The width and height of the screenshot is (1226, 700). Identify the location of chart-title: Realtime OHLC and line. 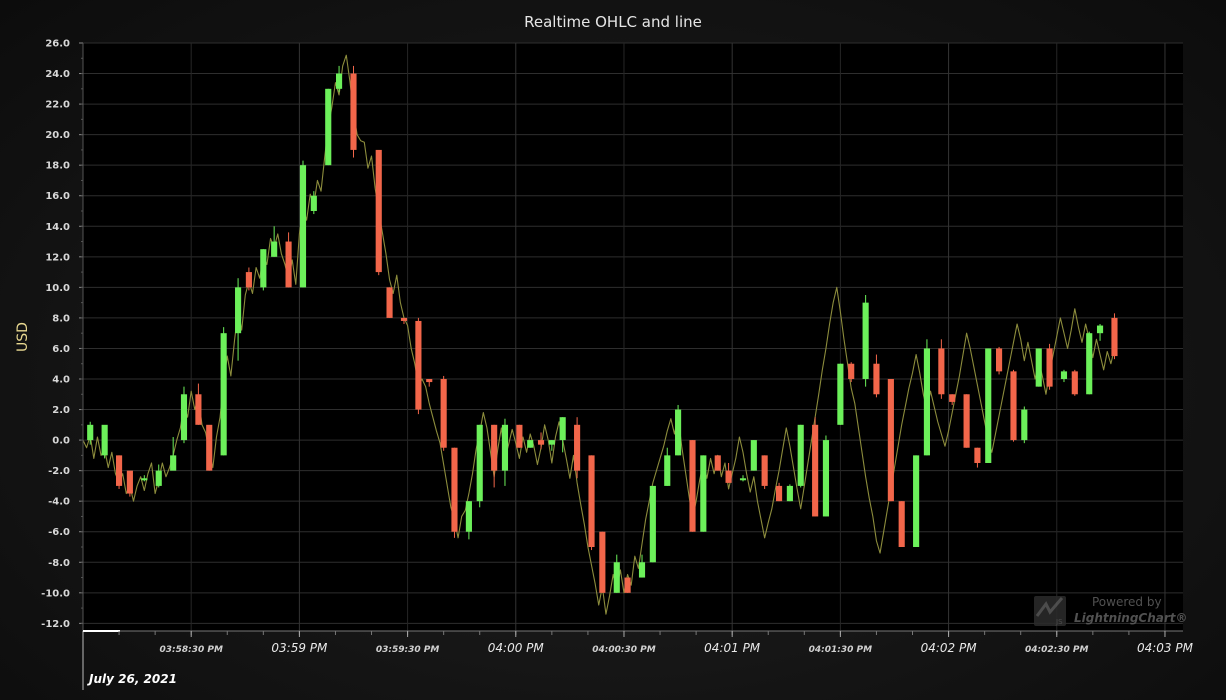
(613, 22).